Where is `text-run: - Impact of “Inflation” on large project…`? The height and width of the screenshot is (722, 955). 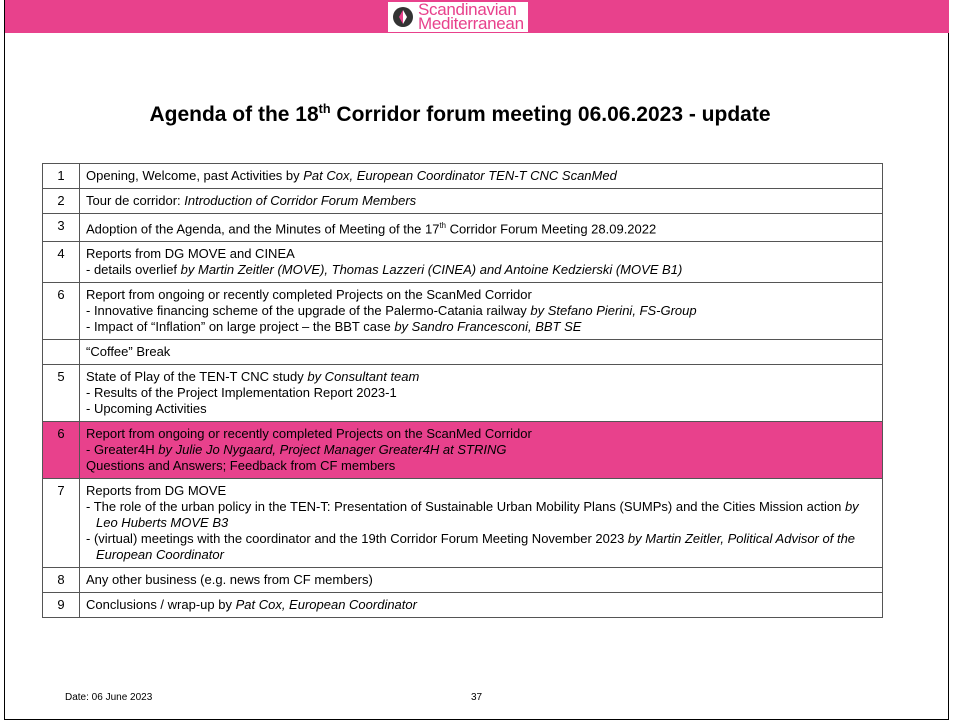 text-run: - Impact of “Inflation” on large project… is located at coordinates (240, 327).